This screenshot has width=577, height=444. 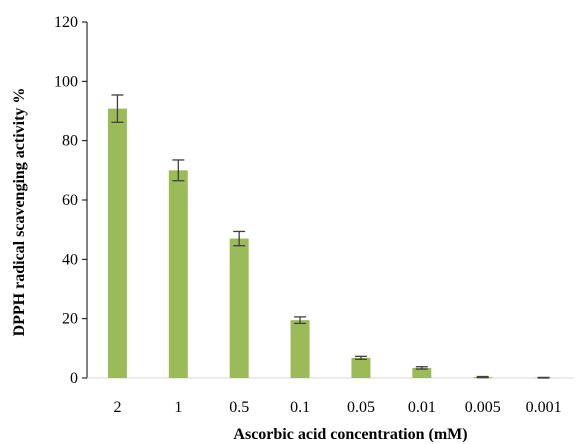 What do you see at coordinates (66, 81) in the screenshot?
I see `y-tick-label: 100` at bounding box center [66, 81].